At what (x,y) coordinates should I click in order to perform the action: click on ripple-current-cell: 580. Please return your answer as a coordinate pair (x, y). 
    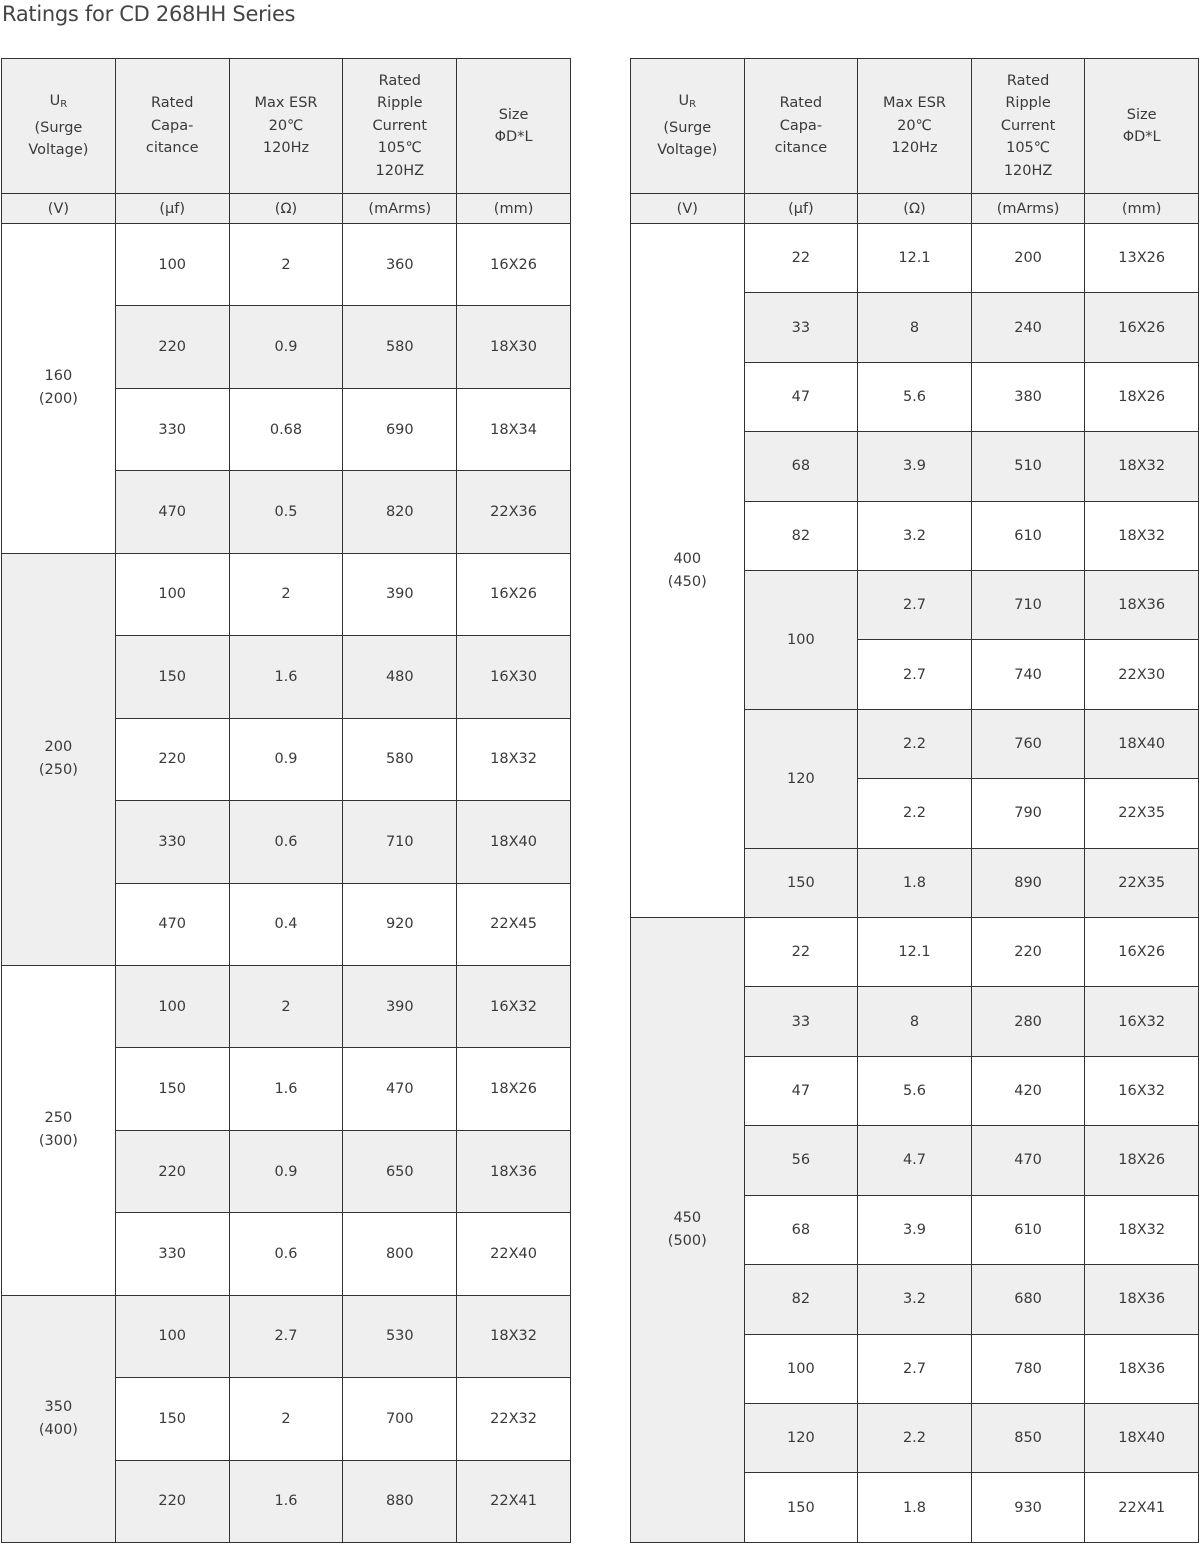
    Looking at the image, I should click on (400, 347).